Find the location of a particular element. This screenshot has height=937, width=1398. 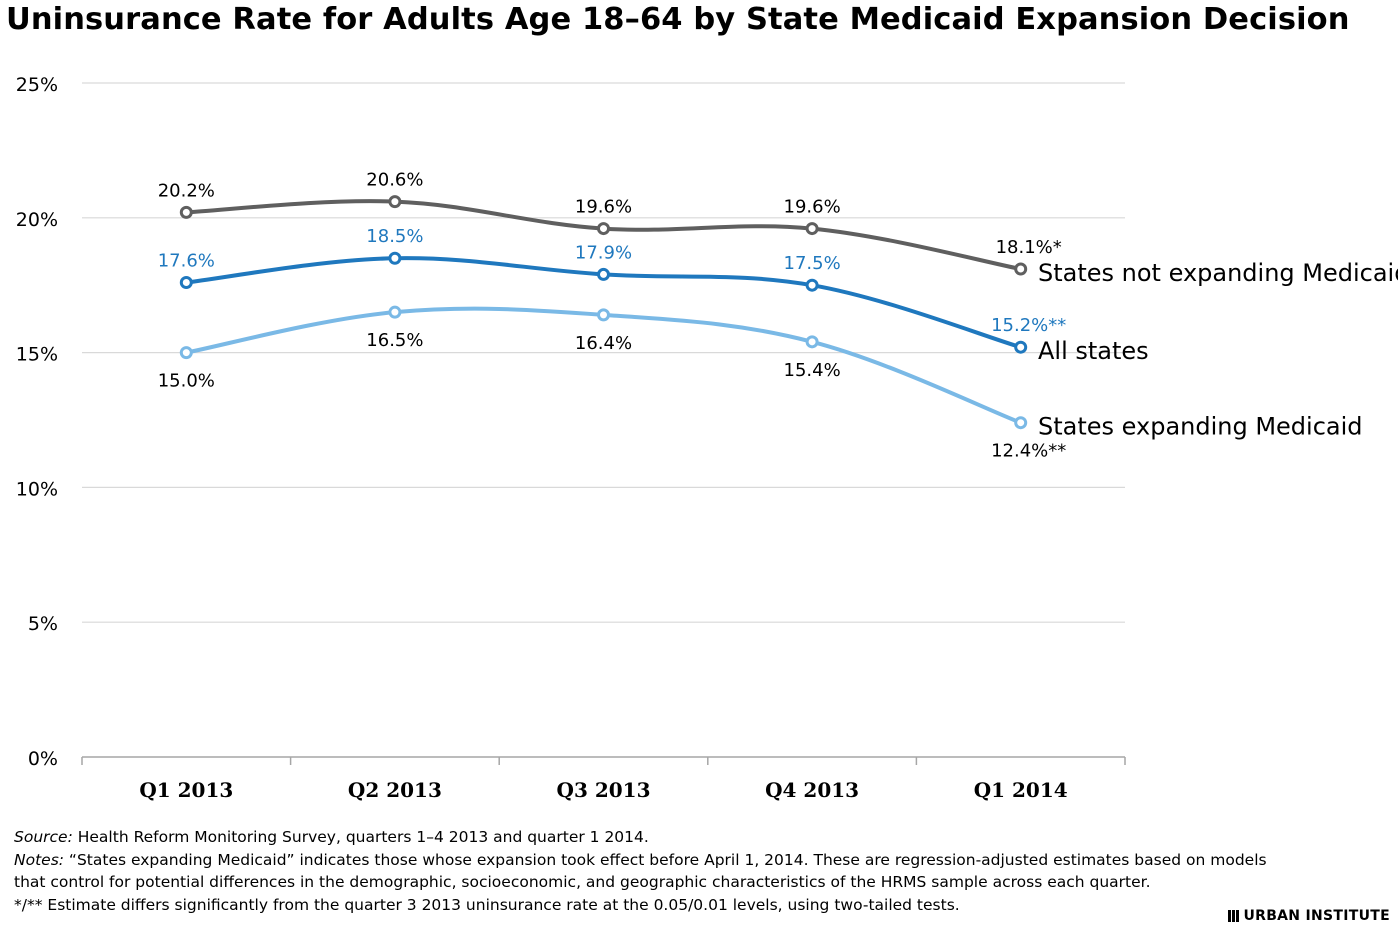

data-label: 17.6% is located at coordinates (186, 261).